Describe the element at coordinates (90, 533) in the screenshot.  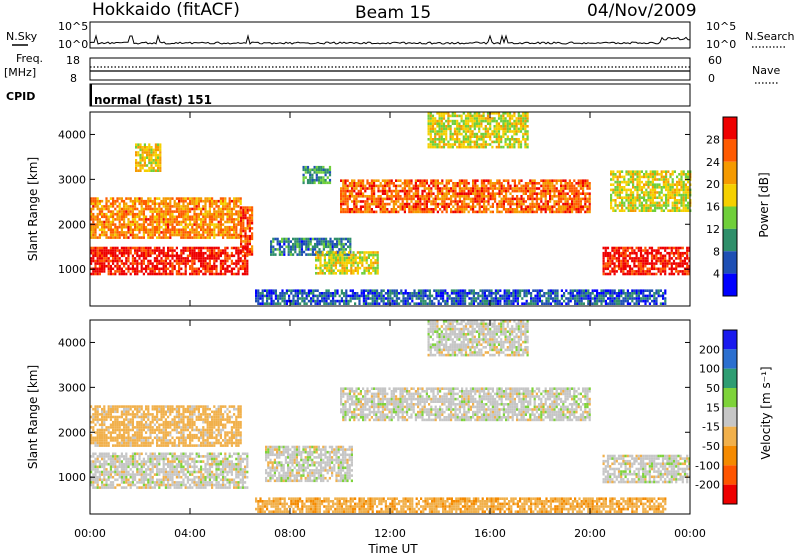
I see `xtick-0: 00:00` at that location.